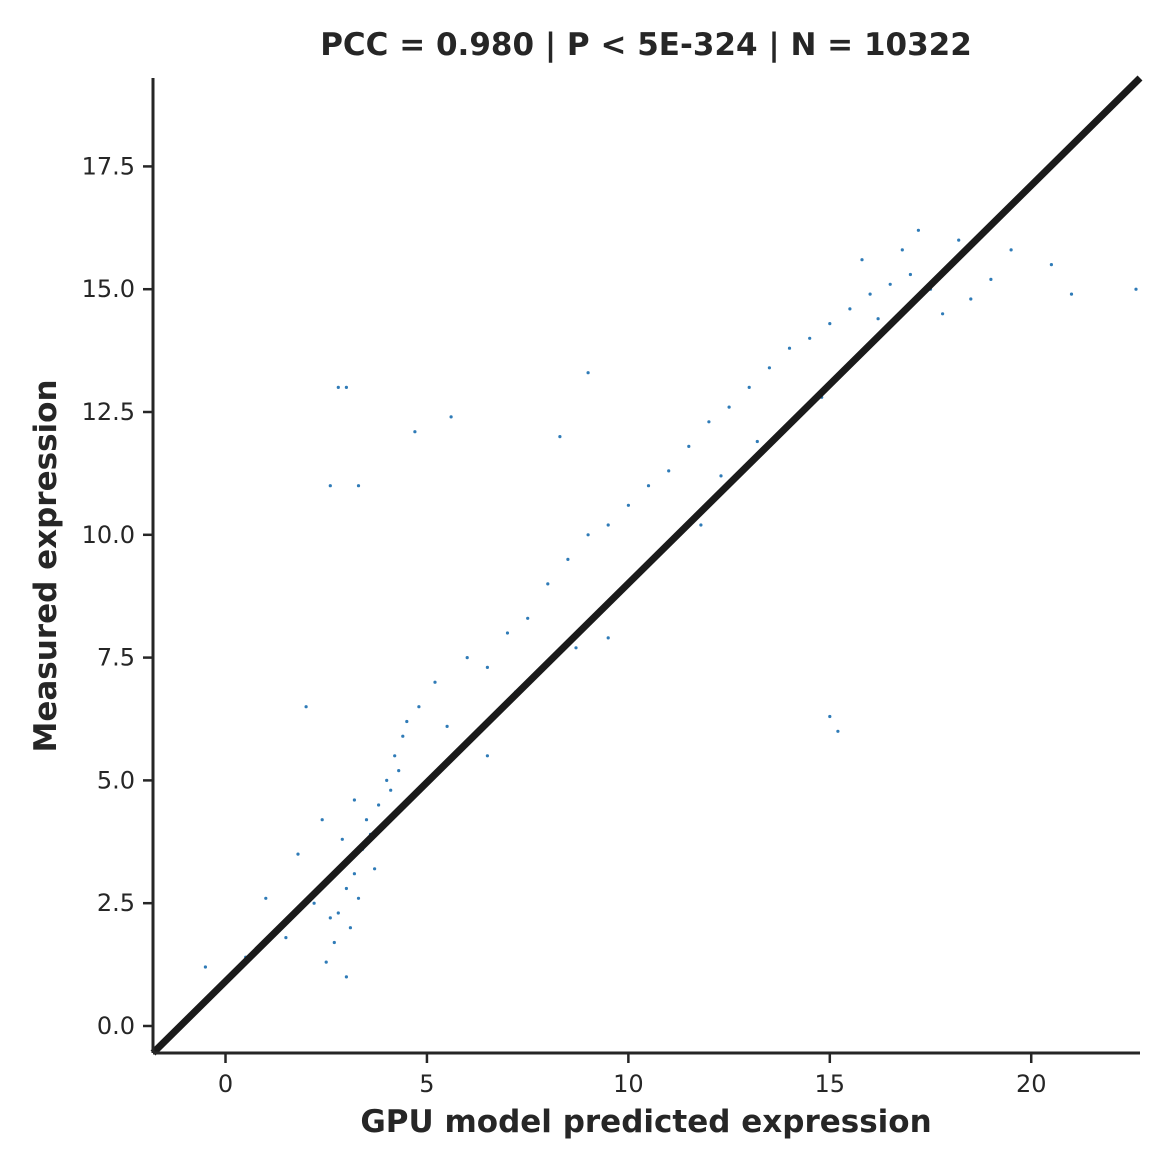  What do you see at coordinates (116, 903) in the screenshot?
I see `y-tick-label: 2.5` at bounding box center [116, 903].